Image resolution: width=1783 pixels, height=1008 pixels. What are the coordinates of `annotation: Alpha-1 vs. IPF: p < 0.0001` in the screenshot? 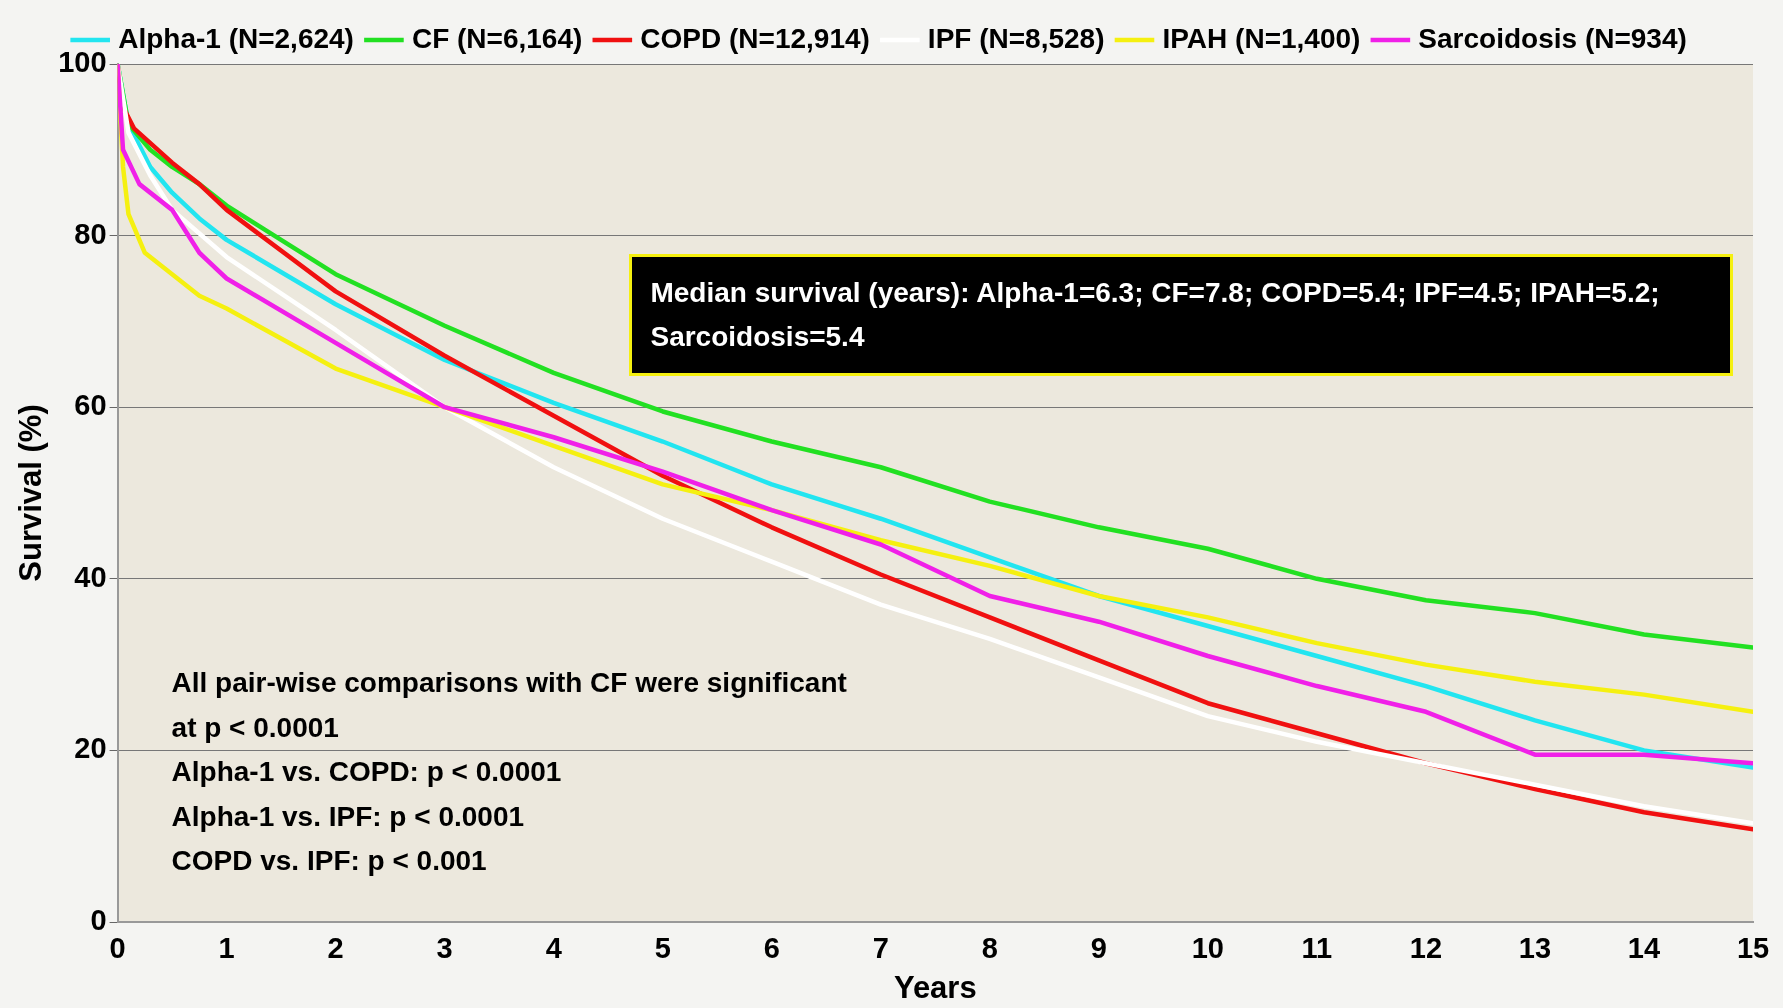 It's located at (348, 816).